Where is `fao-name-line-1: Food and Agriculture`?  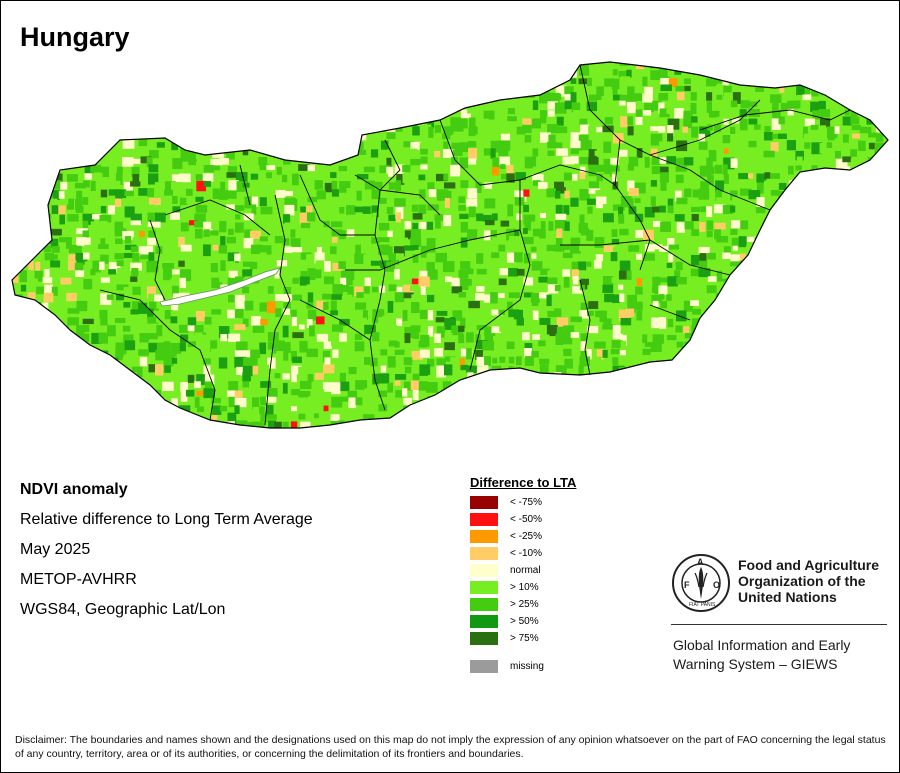
fao-name-line-1: Food and Agriculture is located at coordinates (809, 565).